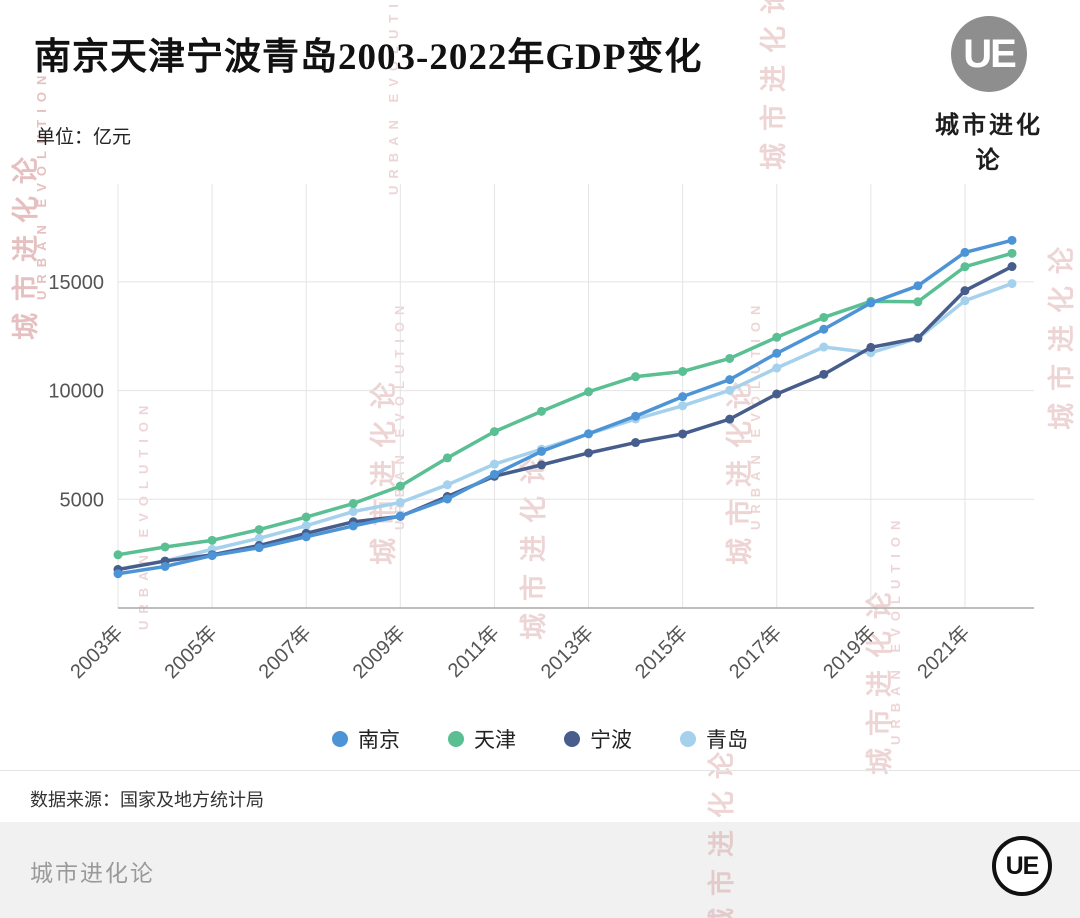 The height and width of the screenshot is (918, 1080). What do you see at coordinates (84, 137) in the screenshot?
I see `unit-label: 单位：亿元` at bounding box center [84, 137].